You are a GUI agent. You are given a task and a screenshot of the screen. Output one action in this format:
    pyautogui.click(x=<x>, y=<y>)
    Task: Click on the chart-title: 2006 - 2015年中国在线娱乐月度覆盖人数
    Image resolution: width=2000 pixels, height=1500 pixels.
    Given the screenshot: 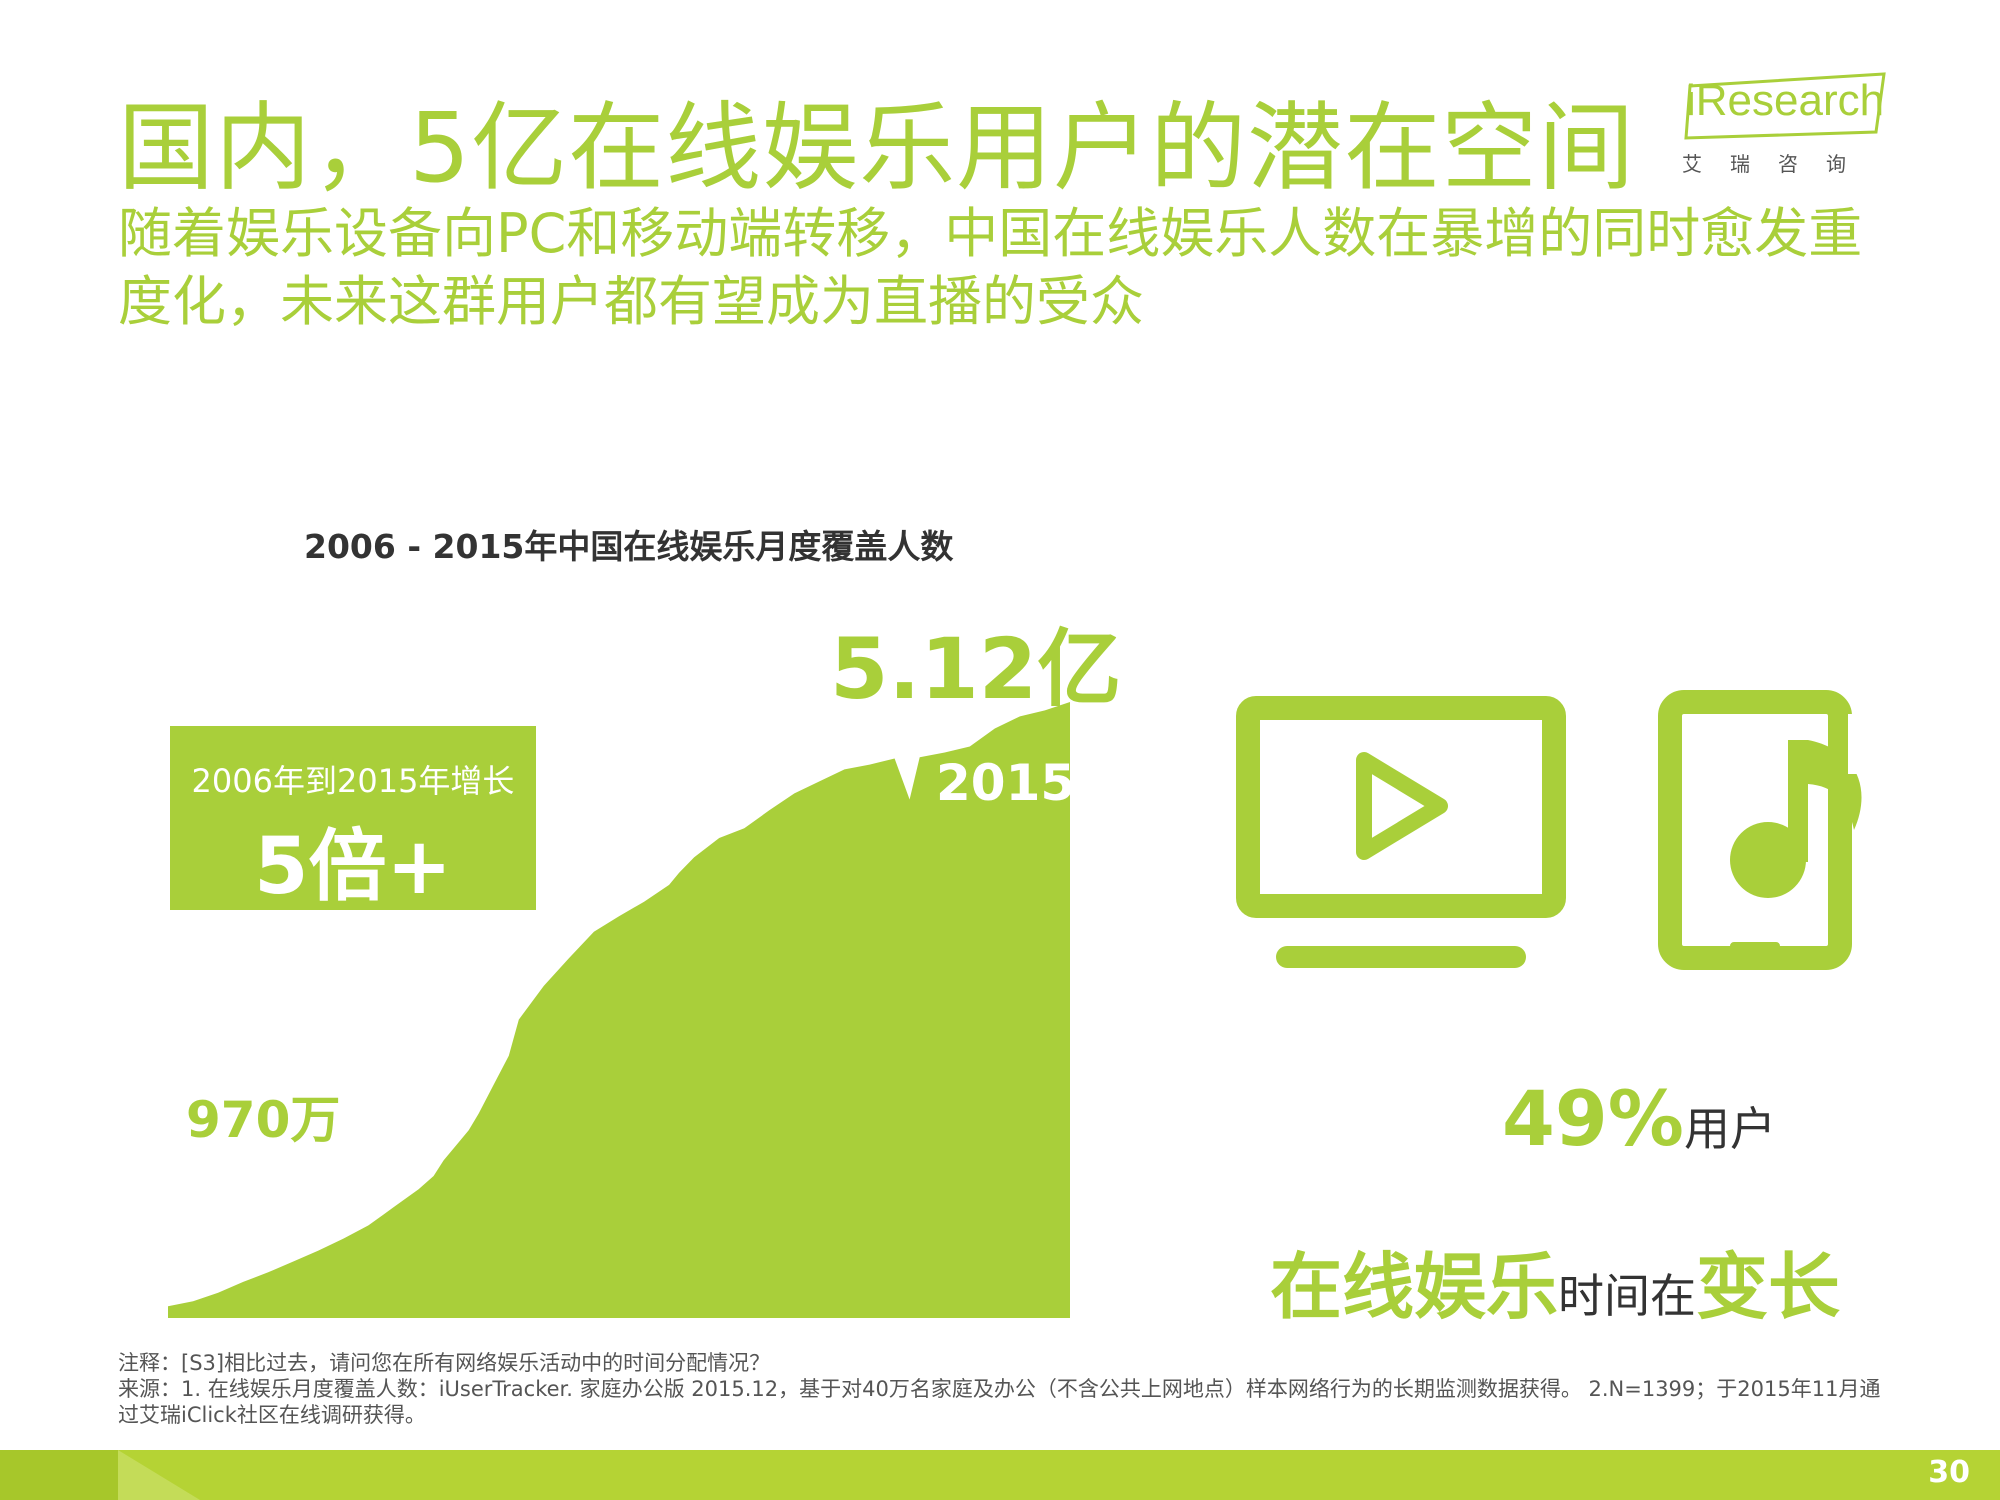 What is the action you would take?
    pyautogui.click(x=629, y=546)
    